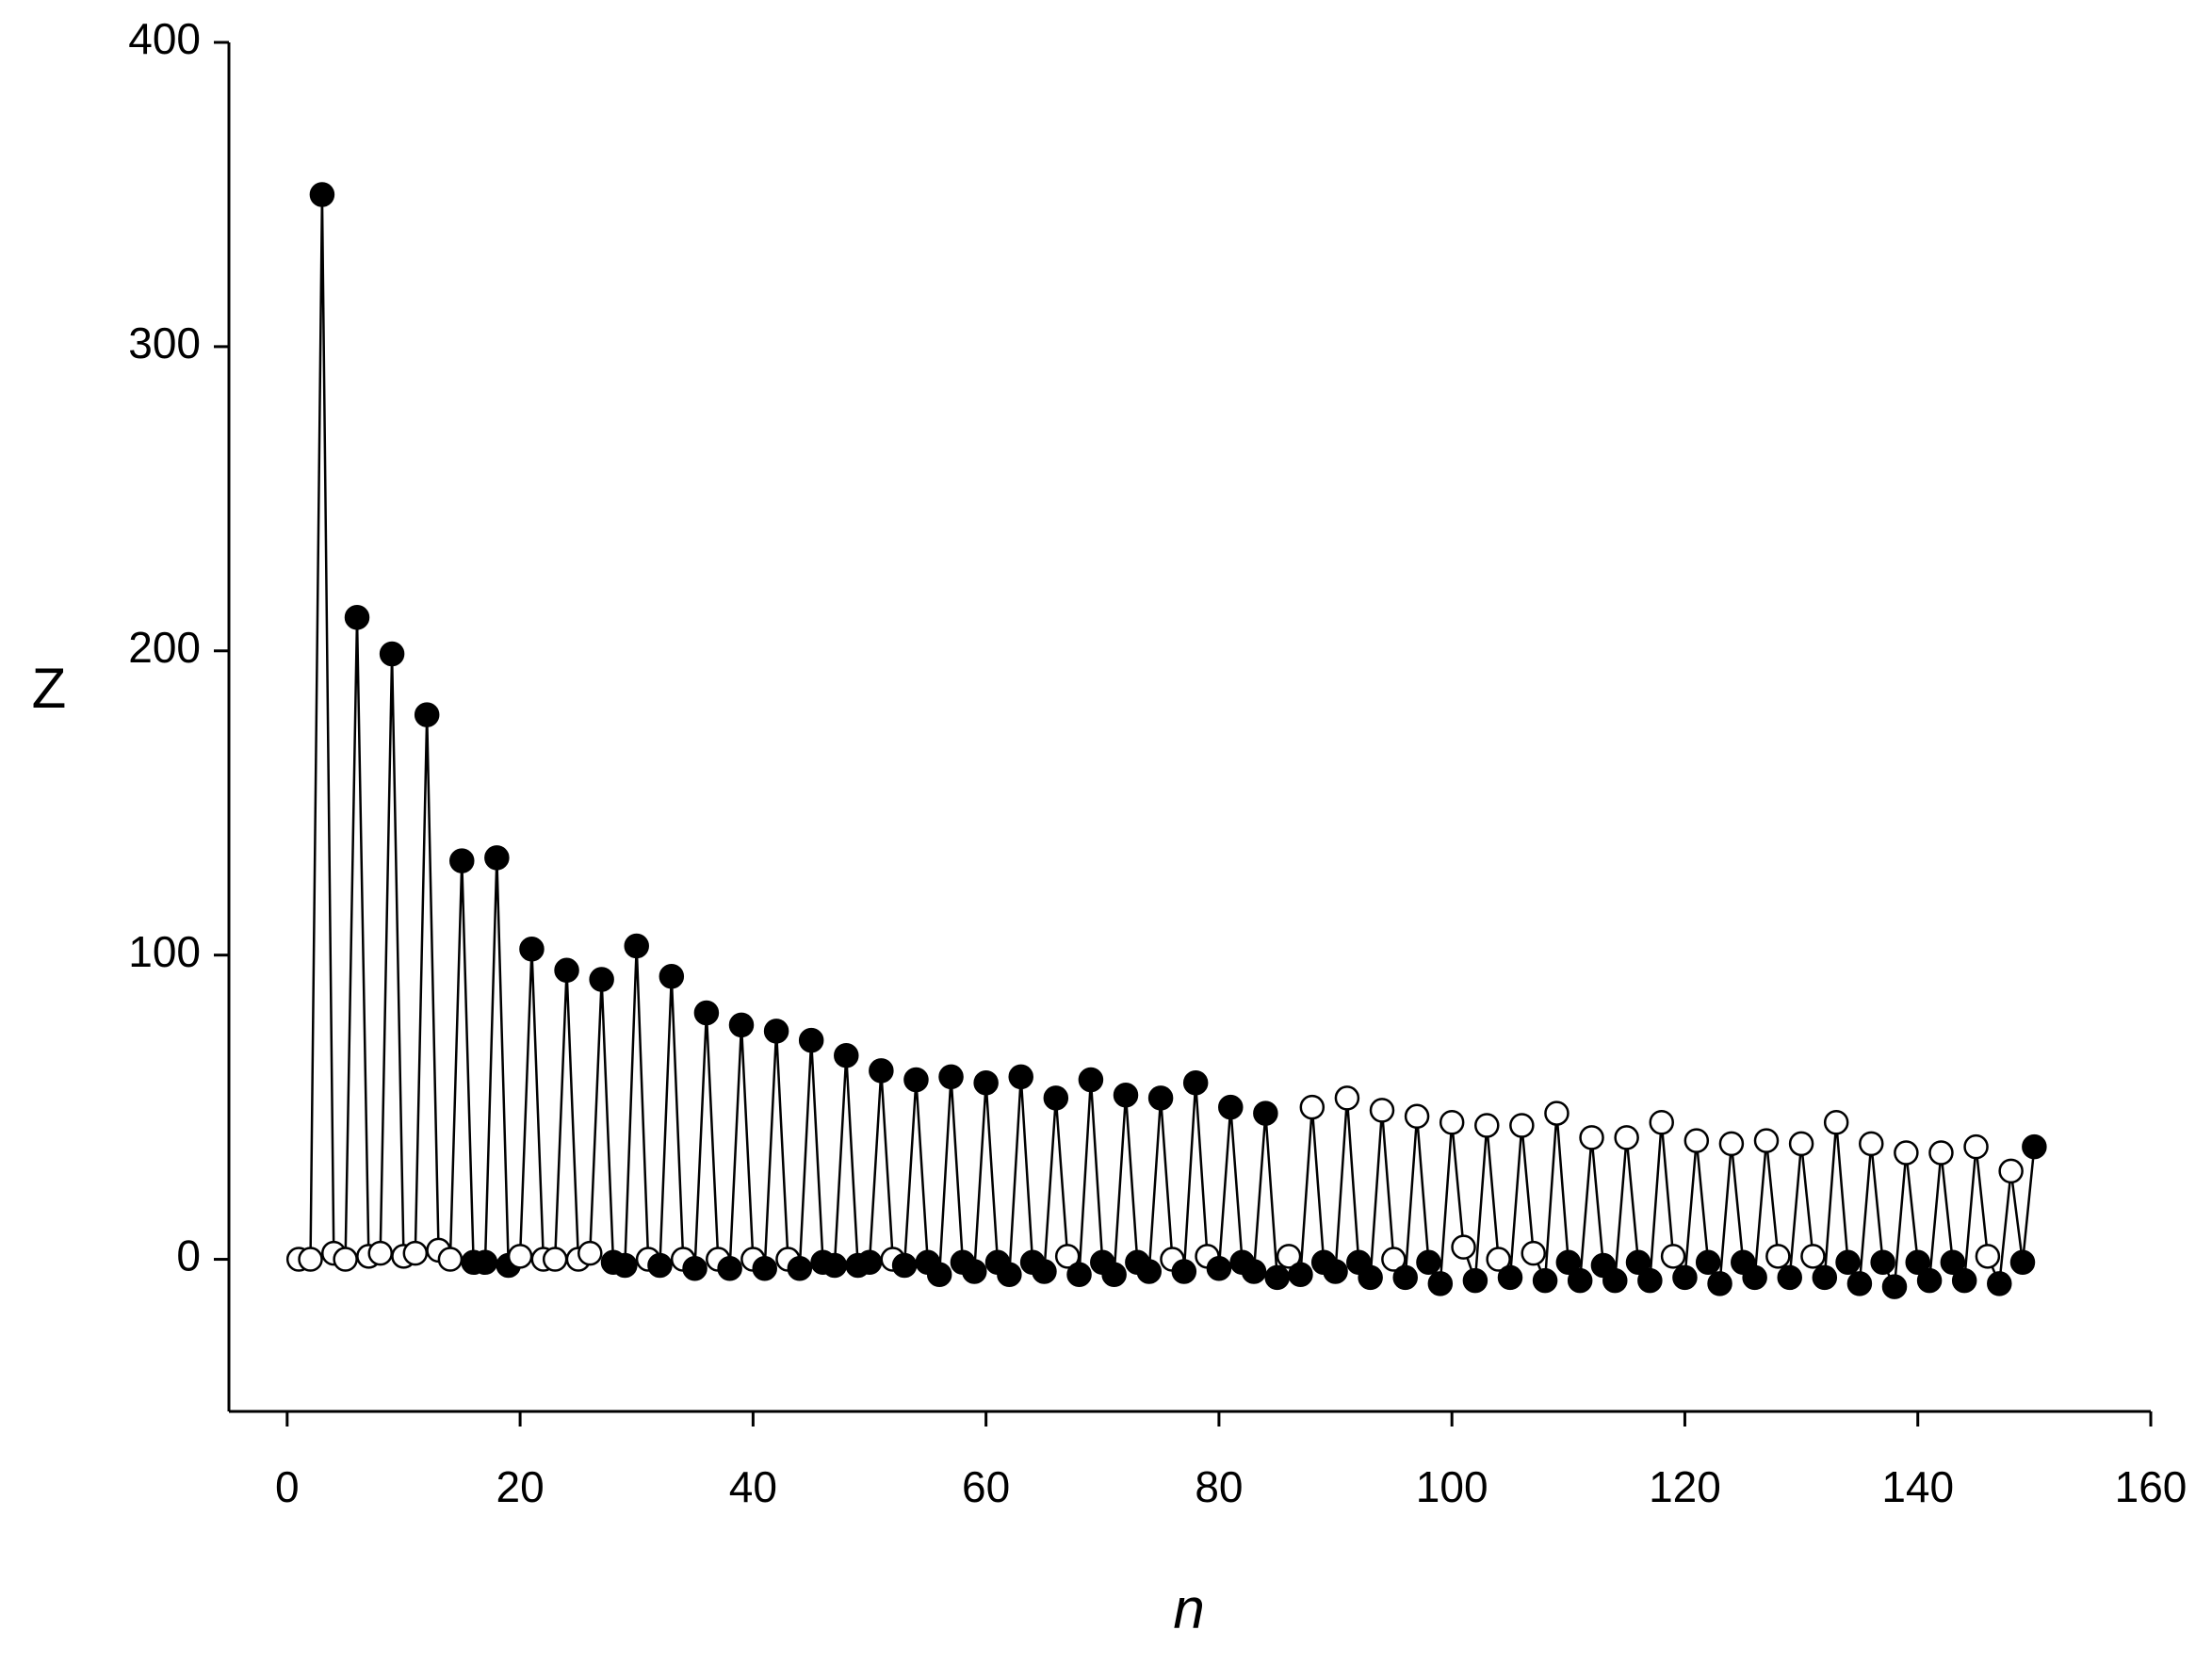 This screenshot has height=1663, width=2212. What do you see at coordinates (164, 38) in the screenshot?
I see `y-tick-label: 400` at bounding box center [164, 38].